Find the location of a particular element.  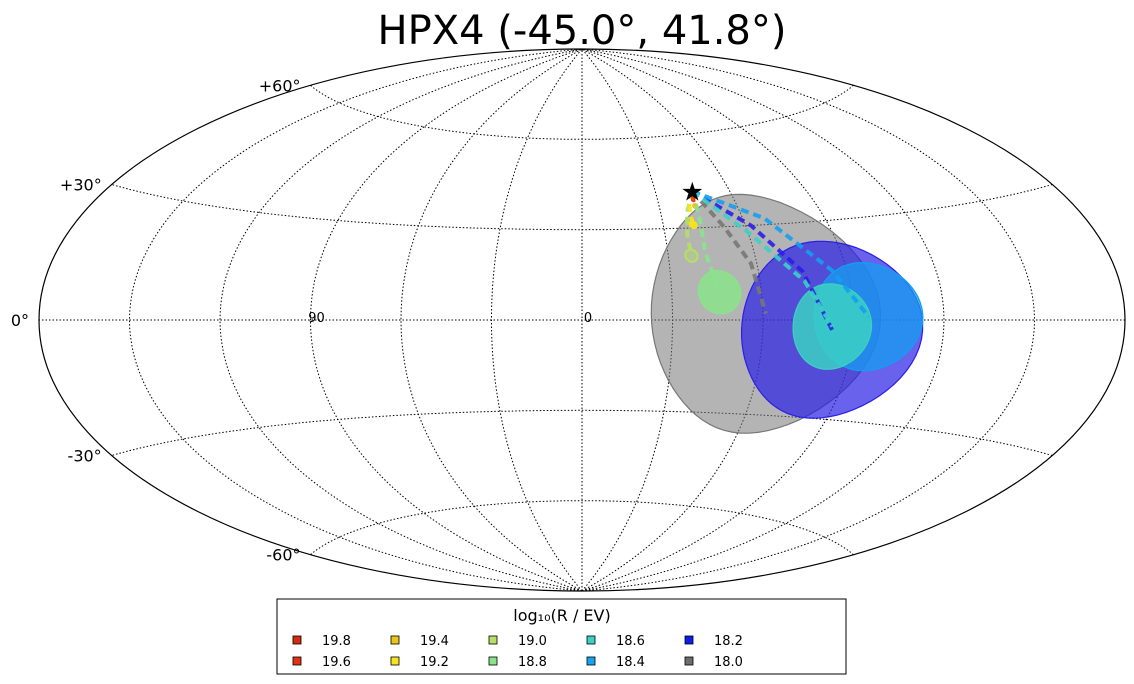

legend-entry: 19.4 is located at coordinates (419, 641).